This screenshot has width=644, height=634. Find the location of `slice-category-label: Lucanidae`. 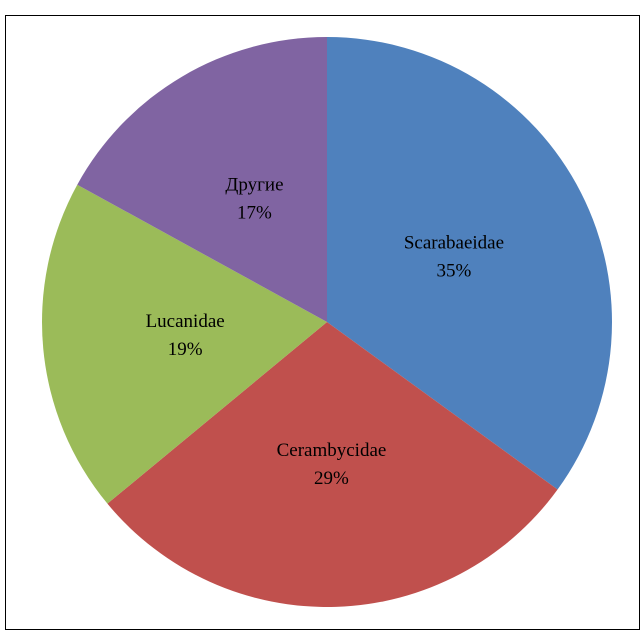

slice-category-label: Lucanidae is located at coordinates (185, 321).